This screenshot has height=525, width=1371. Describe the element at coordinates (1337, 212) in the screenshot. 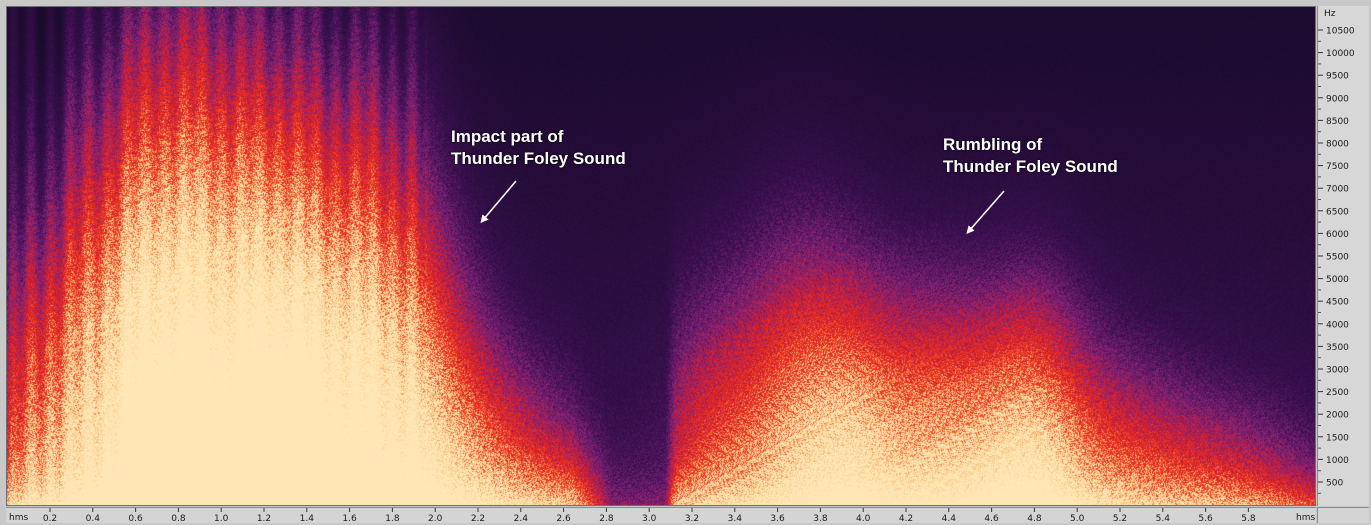

I see `freq-tick-label: 6500` at that location.